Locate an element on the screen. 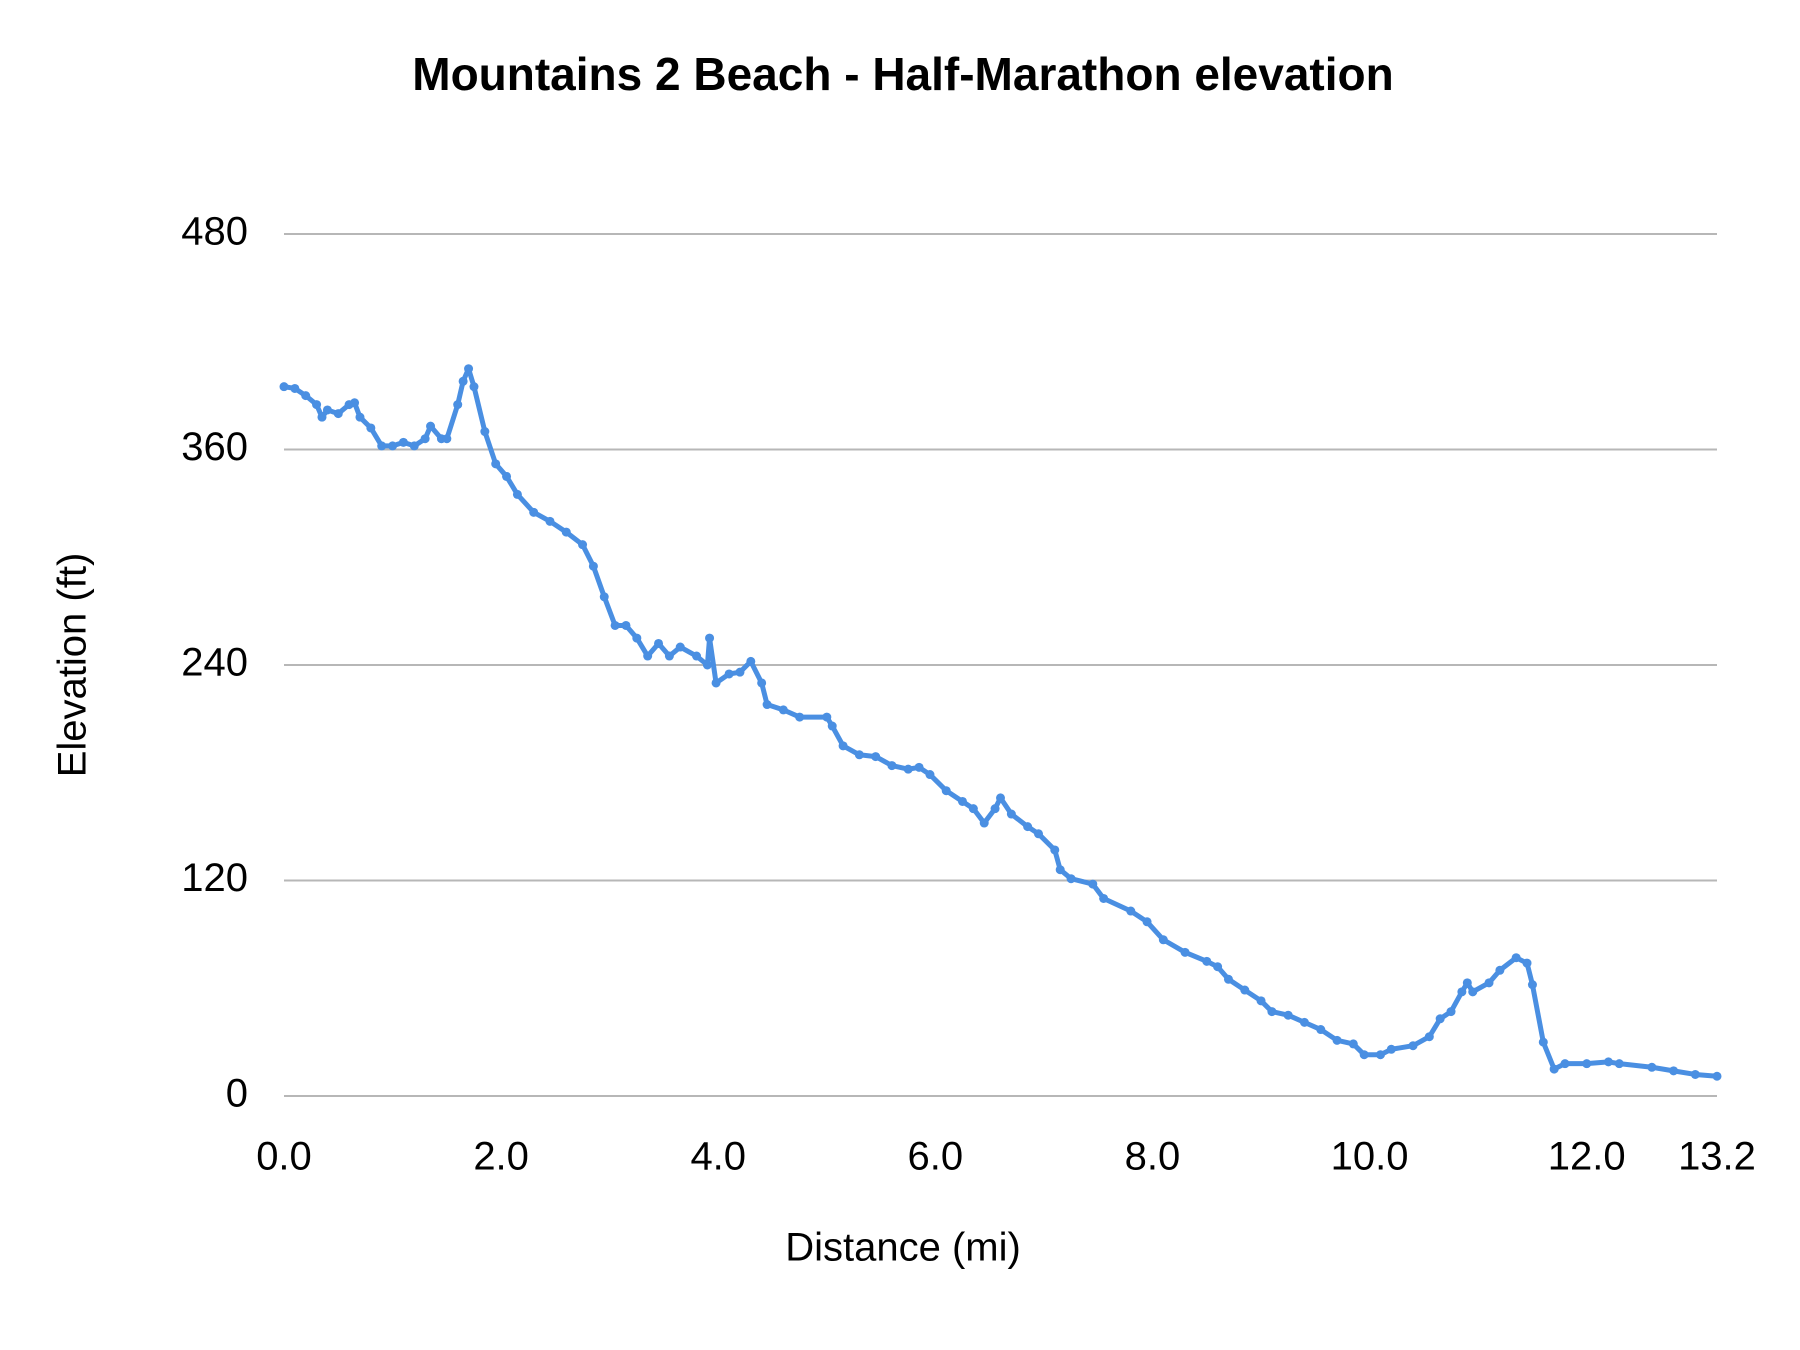 The width and height of the screenshot is (1800, 1350). x-axis-title: Distance (mi) is located at coordinates (903, 1248).